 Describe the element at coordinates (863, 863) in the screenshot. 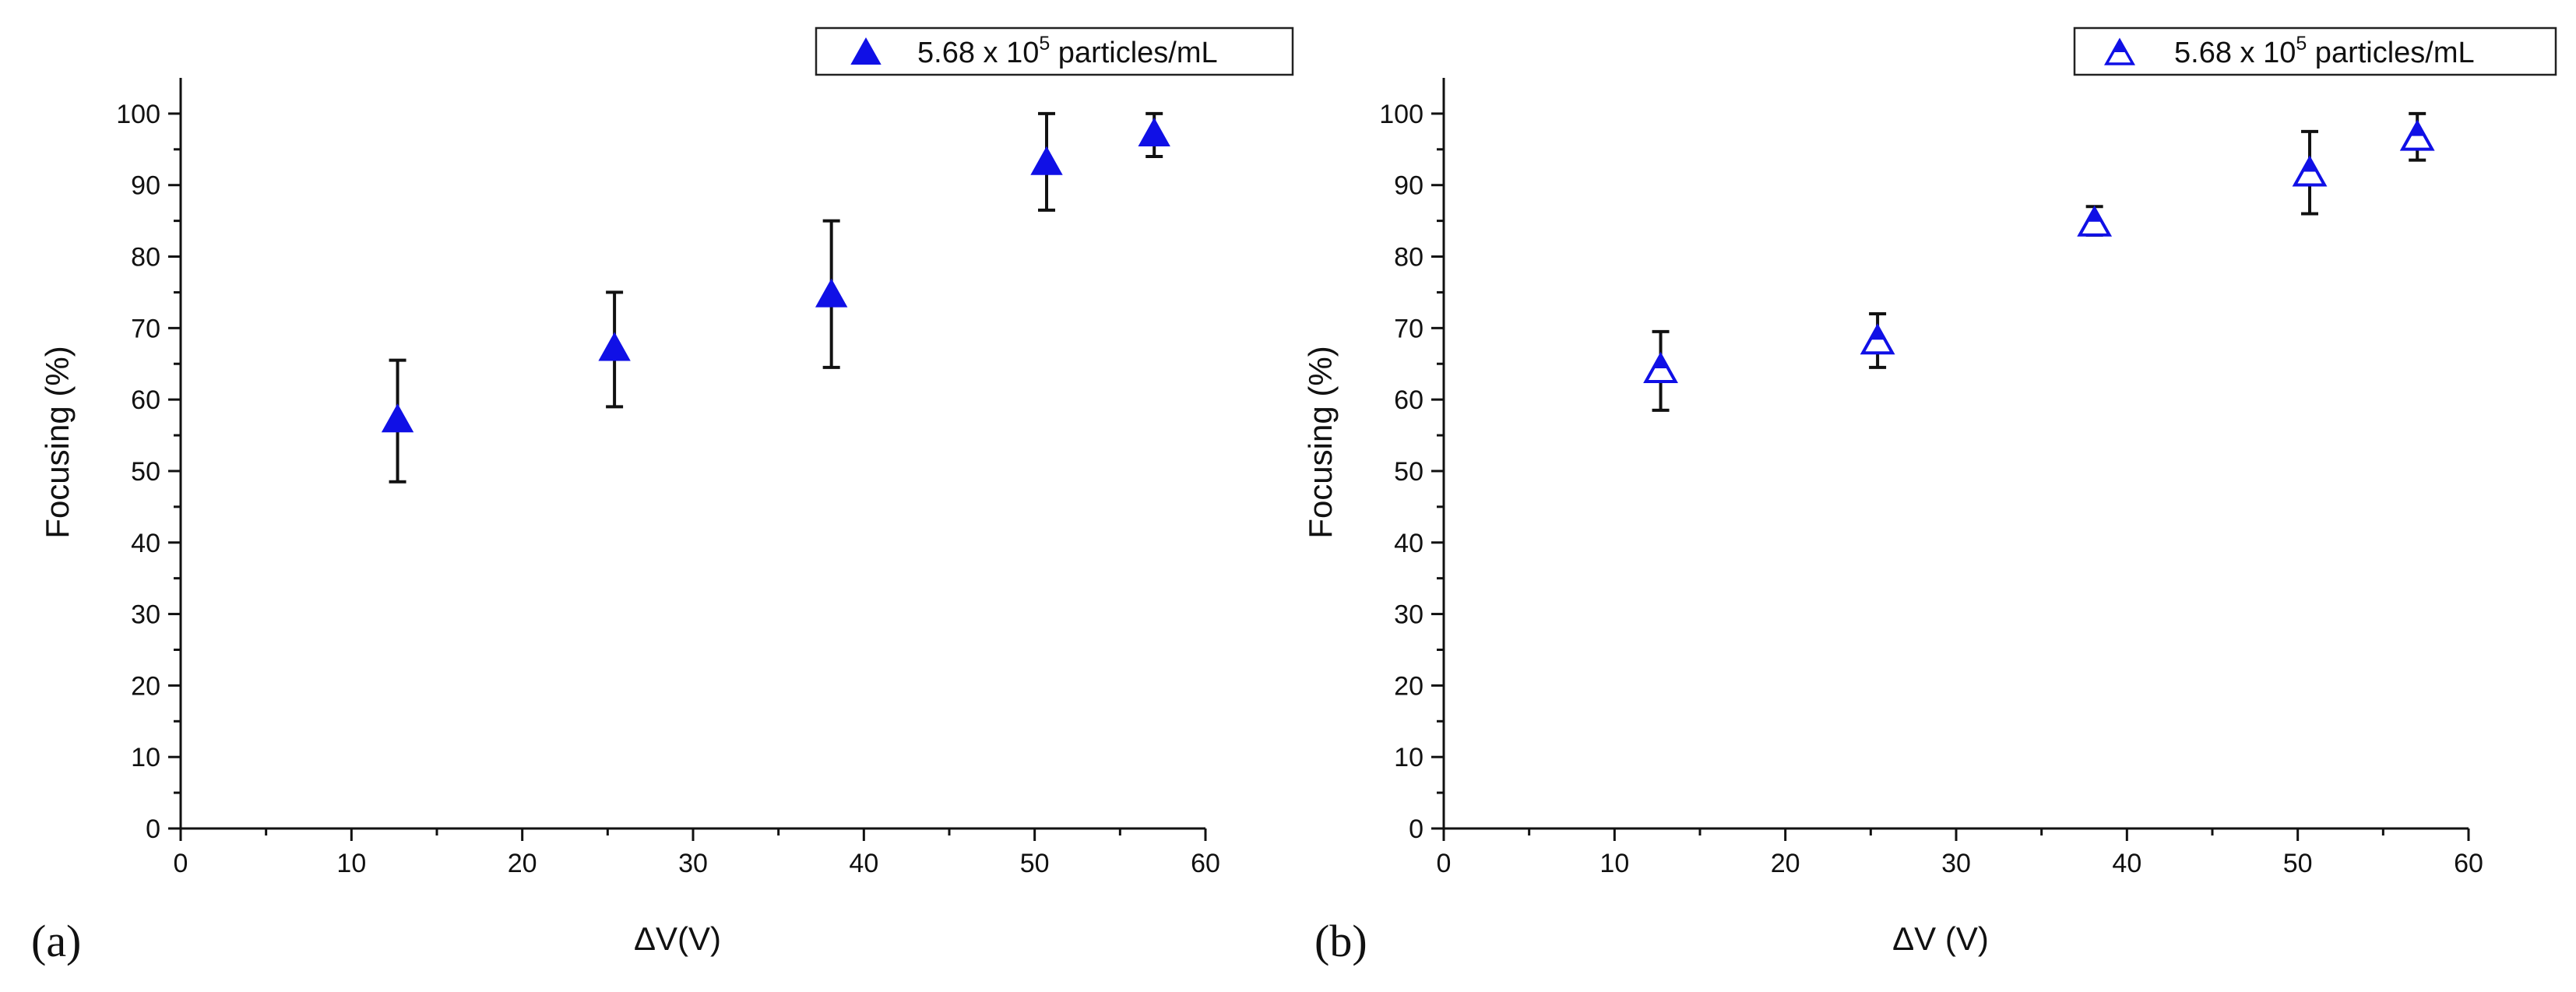

I see `panel-a-x-tick-label: 40` at that location.